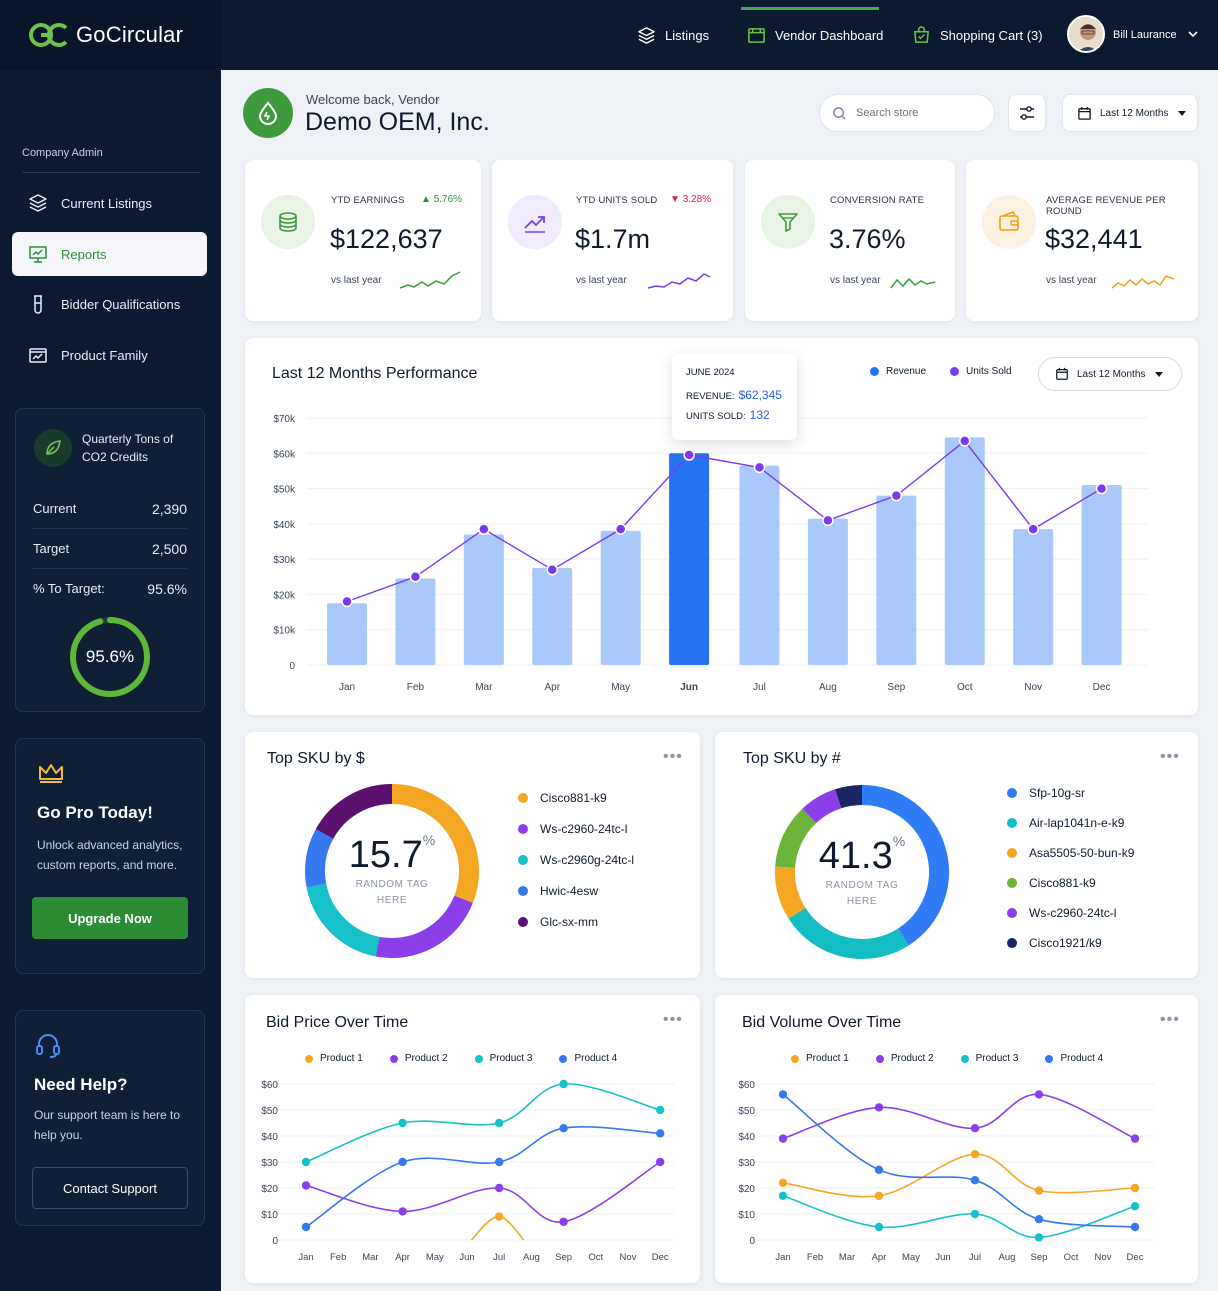 Image resolution: width=1218 pixels, height=1291 pixels. What do you see at coordinates (1134, 113) in the screenshot?
I see `date-range-value: Last 12 Months` at bounding box center [1134, 113].